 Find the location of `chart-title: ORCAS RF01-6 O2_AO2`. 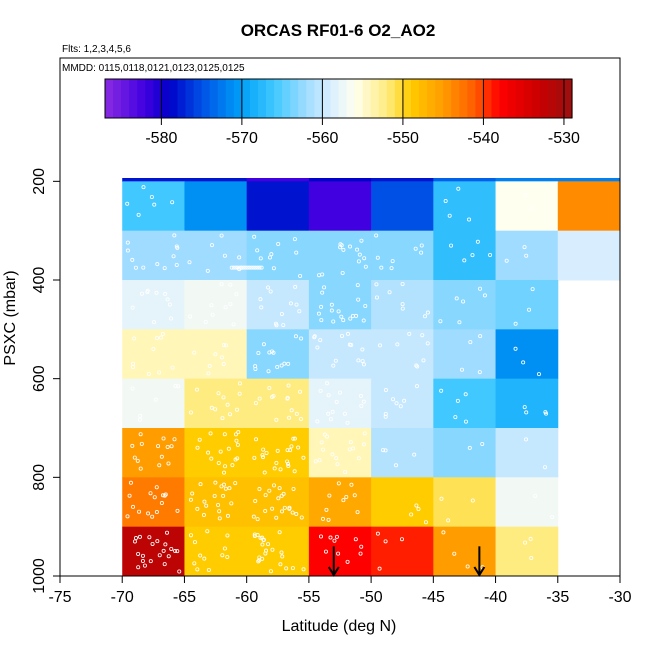

chart-title: ORCAS RF01-6 O2_AO2 is located at coordinates (338, 30).